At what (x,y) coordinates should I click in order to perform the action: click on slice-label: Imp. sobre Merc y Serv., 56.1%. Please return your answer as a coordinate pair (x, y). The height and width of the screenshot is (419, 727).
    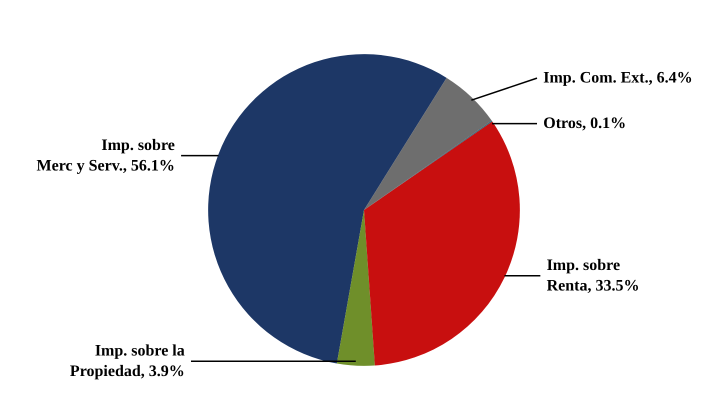
    Looking at the image, I should click on (105, 155).